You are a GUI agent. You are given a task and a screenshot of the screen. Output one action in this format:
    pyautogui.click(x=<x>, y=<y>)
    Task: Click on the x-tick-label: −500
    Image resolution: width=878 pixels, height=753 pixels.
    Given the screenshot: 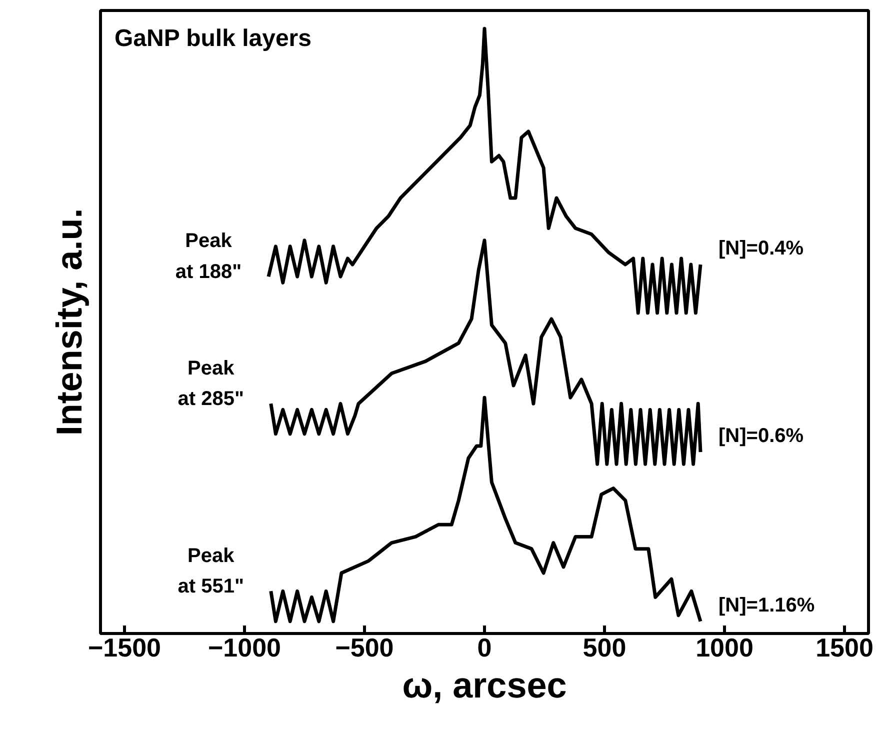 What is the action you would take?
    pyautogui.click(x=364, y=647)
    